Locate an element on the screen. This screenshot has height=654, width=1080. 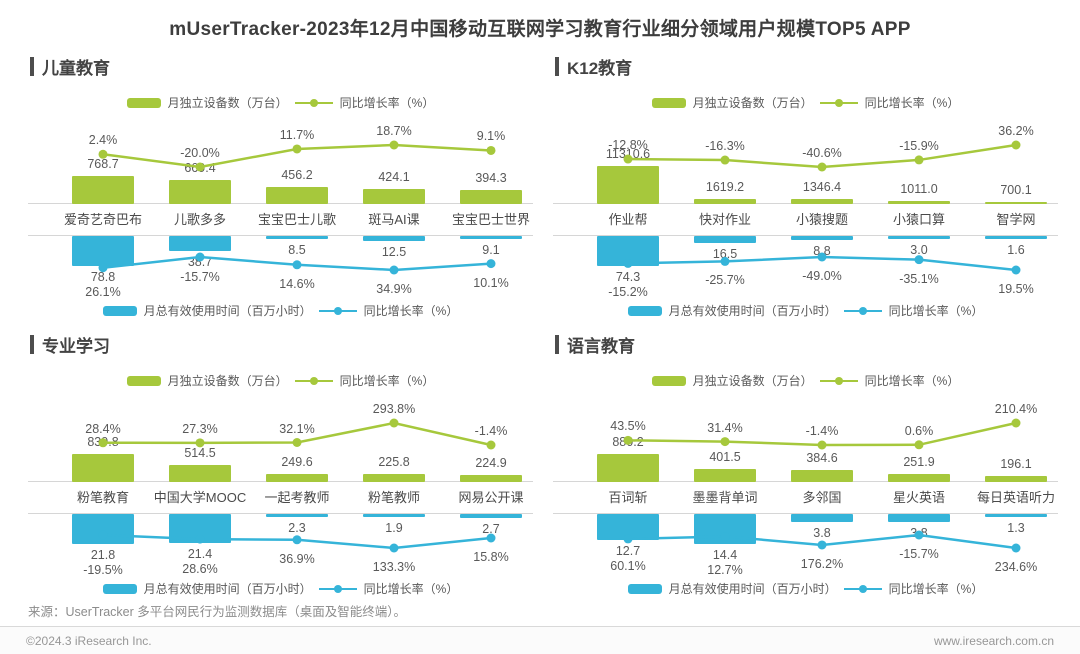
device-growth-label: 18.7% is located at coordinates (394, 131).